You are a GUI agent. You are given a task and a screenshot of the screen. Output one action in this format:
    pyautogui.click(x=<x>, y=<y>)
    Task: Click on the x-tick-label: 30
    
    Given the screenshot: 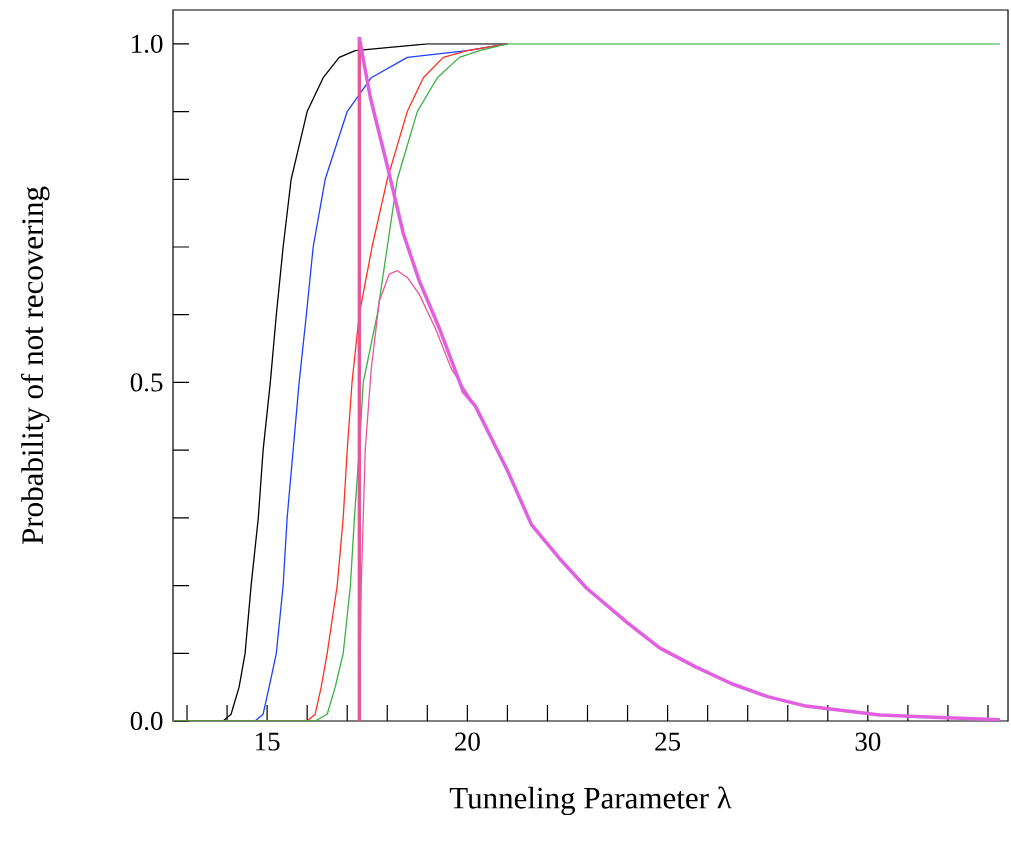 What is the action you would take?
    pyautogui.click(x=868, y=741)
    